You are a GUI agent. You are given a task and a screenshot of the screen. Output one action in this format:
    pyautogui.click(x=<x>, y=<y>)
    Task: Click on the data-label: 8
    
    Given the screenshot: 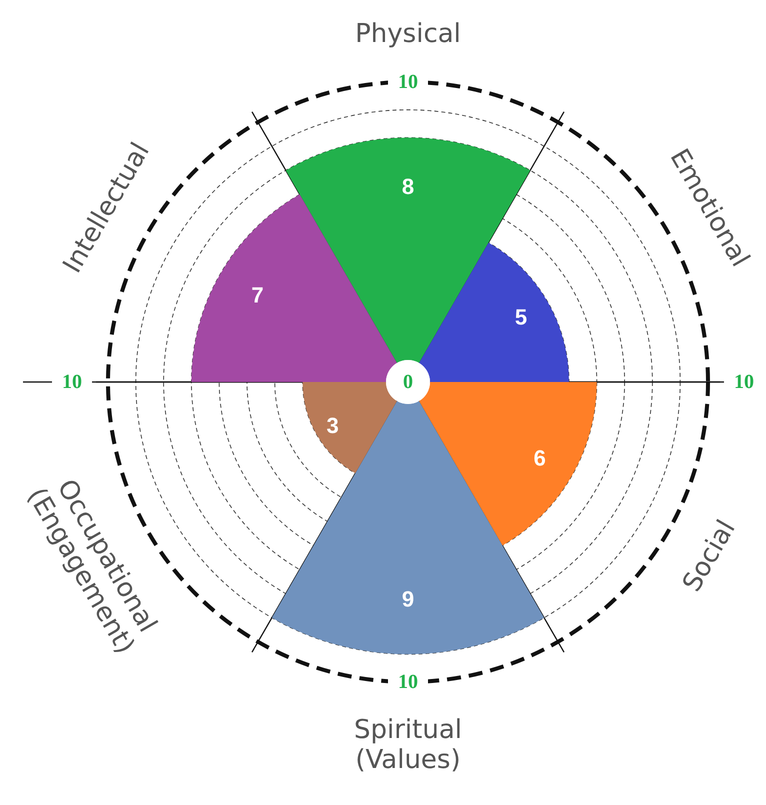 What is the action you would take?
    pyautogui.click(x=408, y=187)
    